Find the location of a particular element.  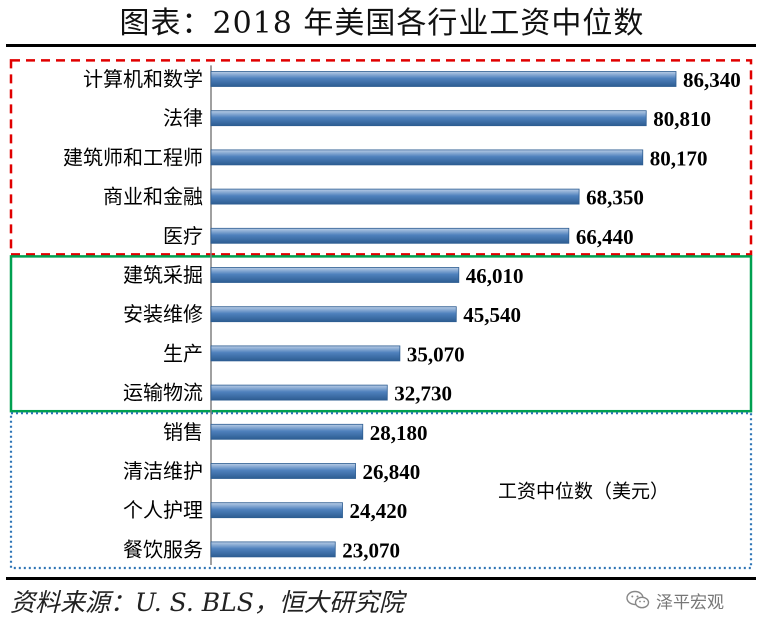

category-label: 商业和金融 is located at coordinates (153, 197).